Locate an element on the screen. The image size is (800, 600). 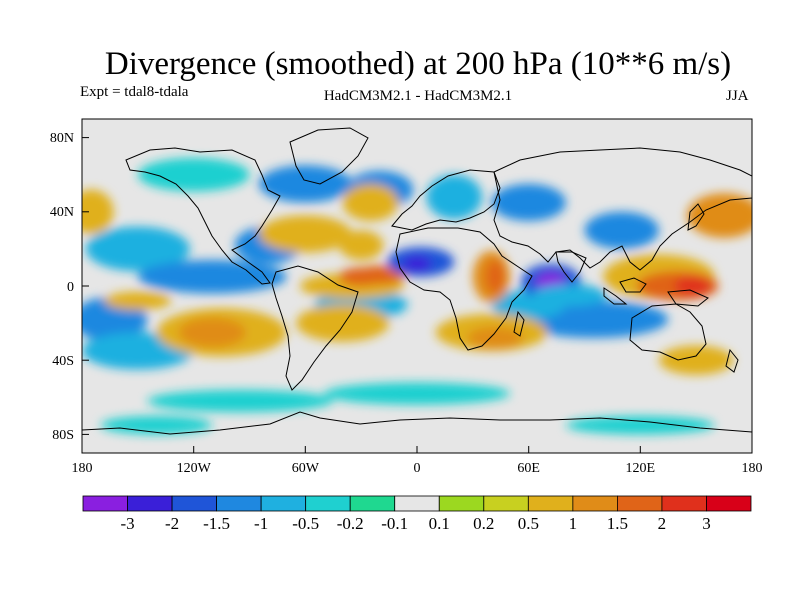
y-tick-label: 80N is located at coordinates (62, 138).